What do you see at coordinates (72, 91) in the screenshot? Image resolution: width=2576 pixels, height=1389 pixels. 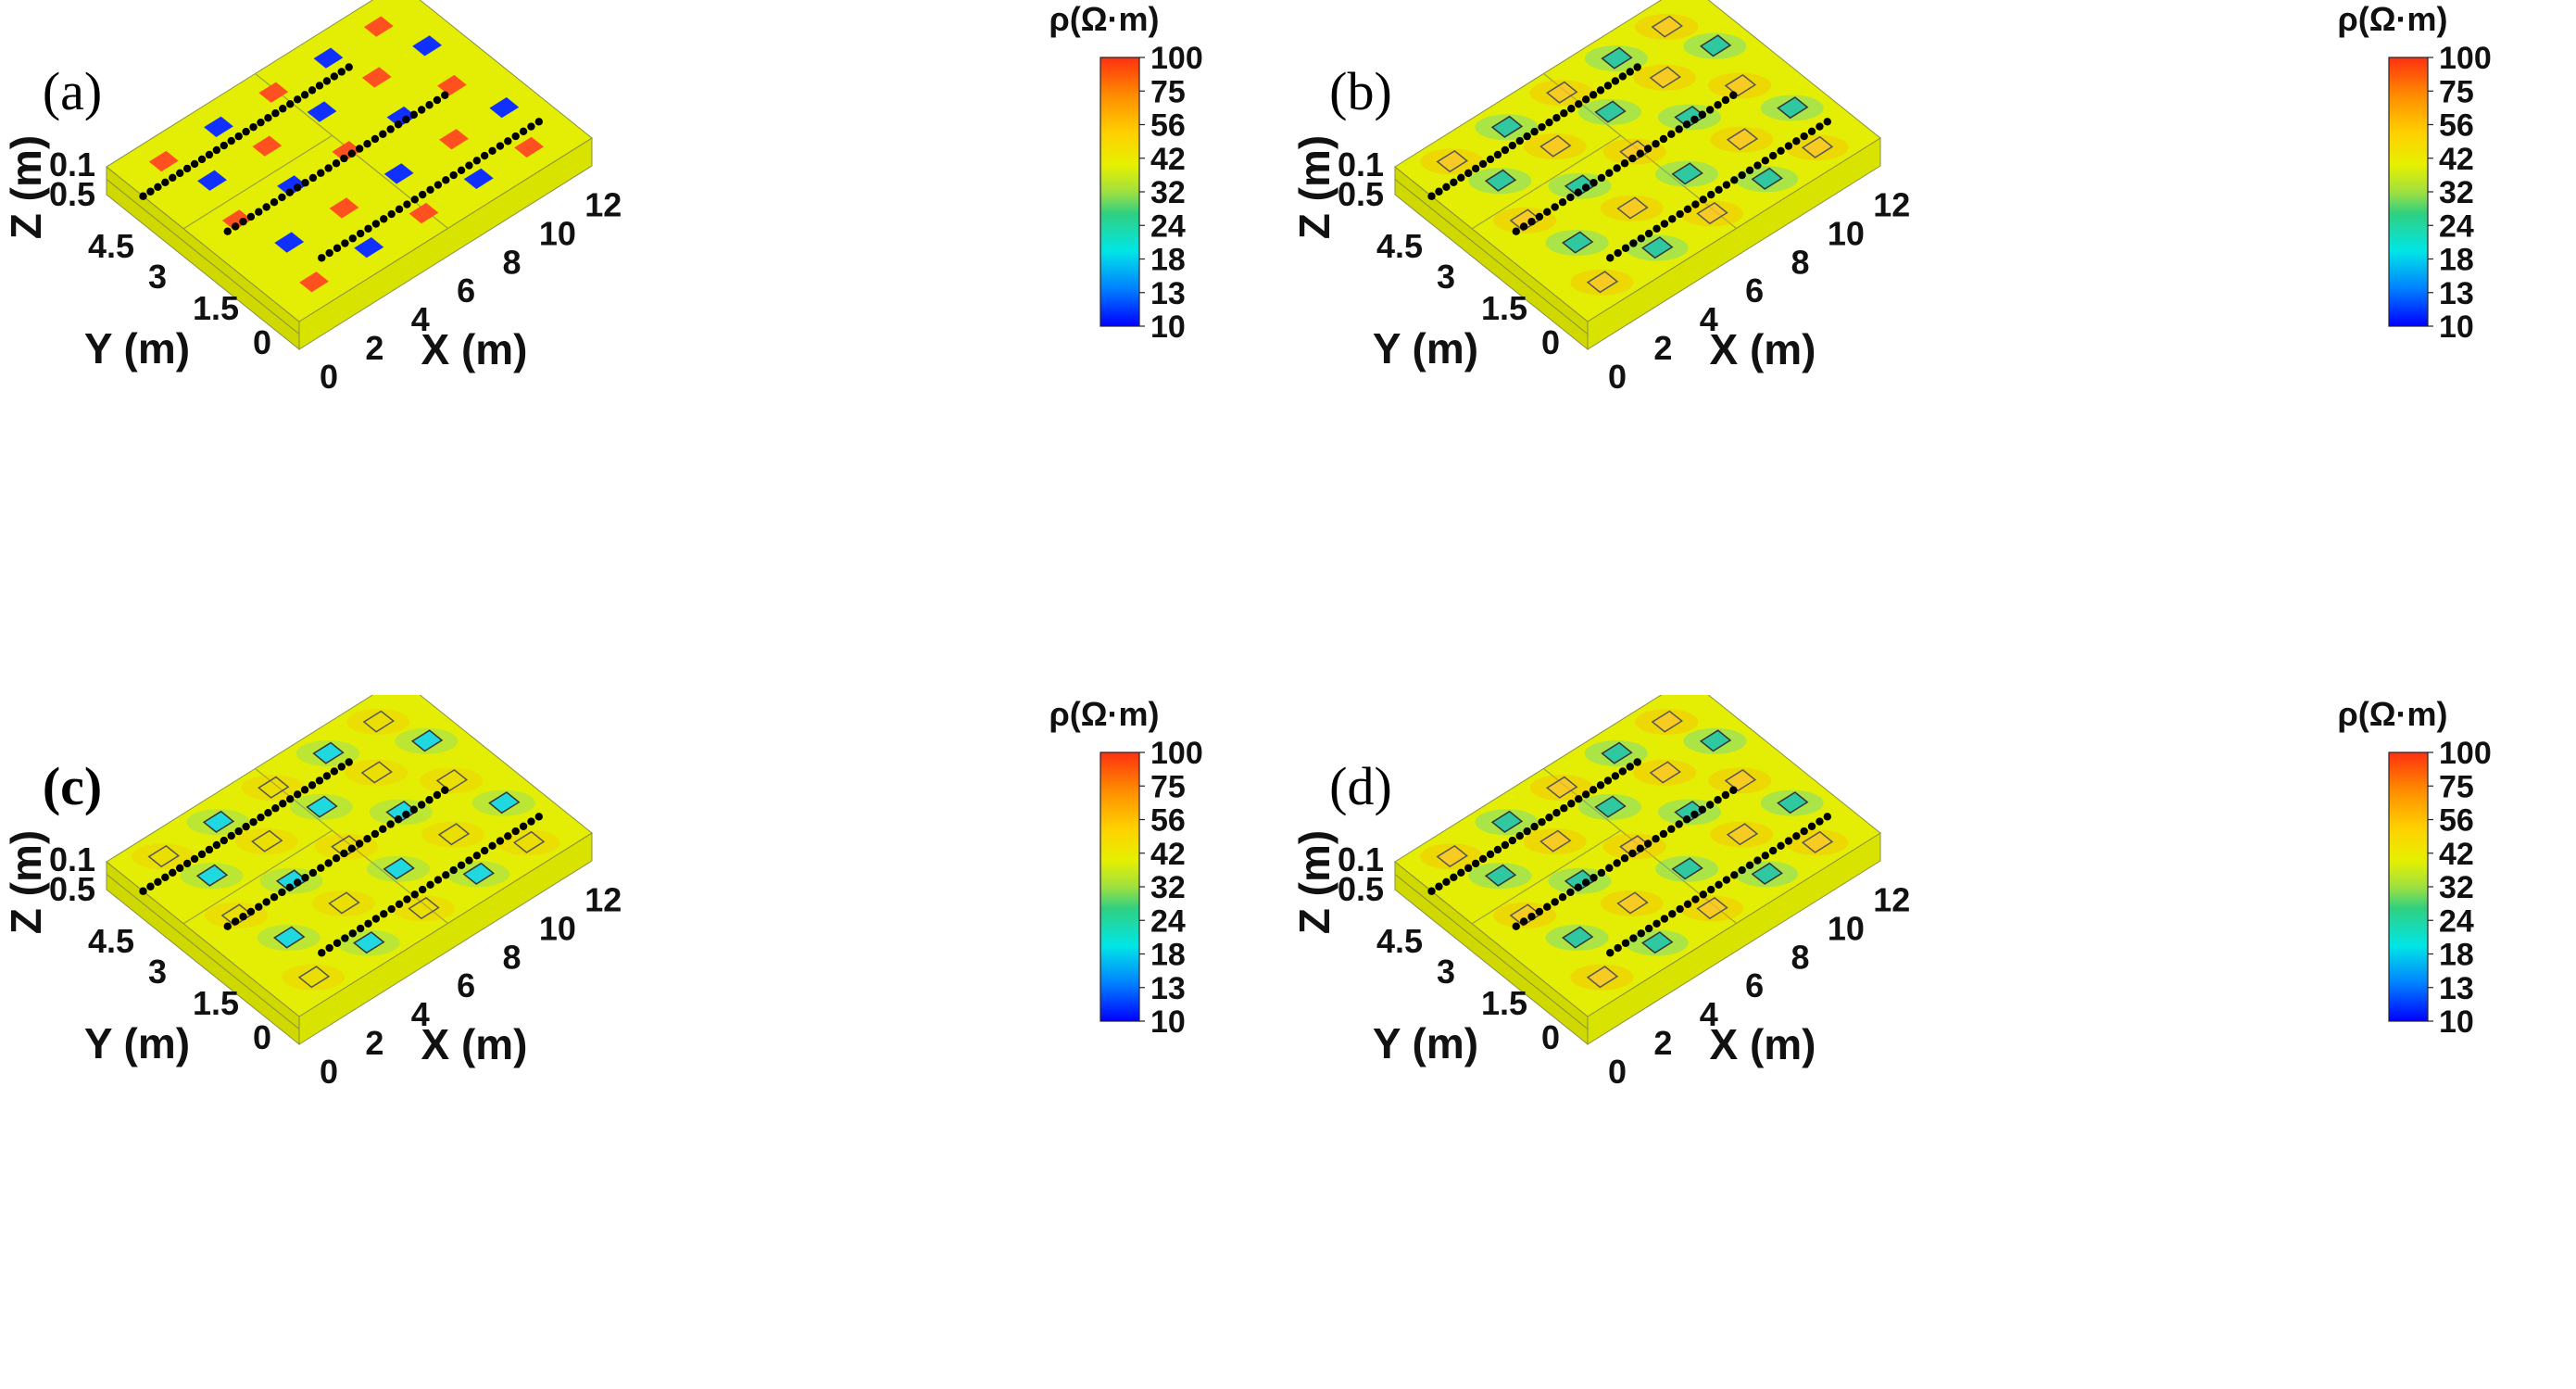 I see `panel-label: (a)` at bounding box center [72, 91].